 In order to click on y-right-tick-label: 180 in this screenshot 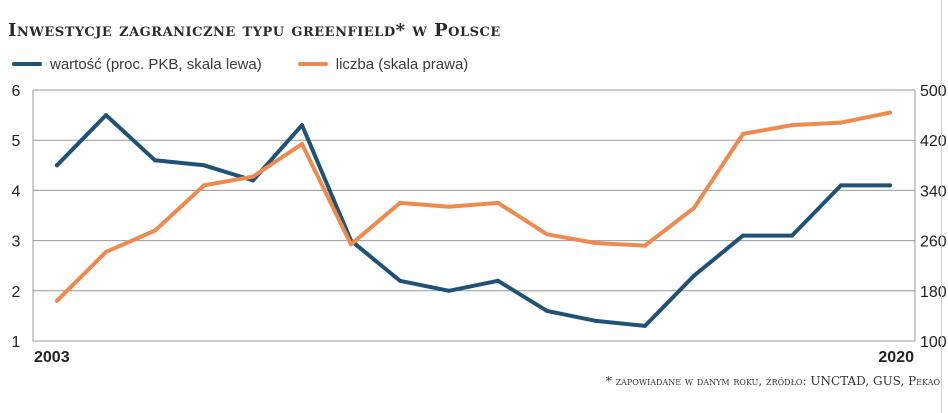, I will do `click(933, 292)`.